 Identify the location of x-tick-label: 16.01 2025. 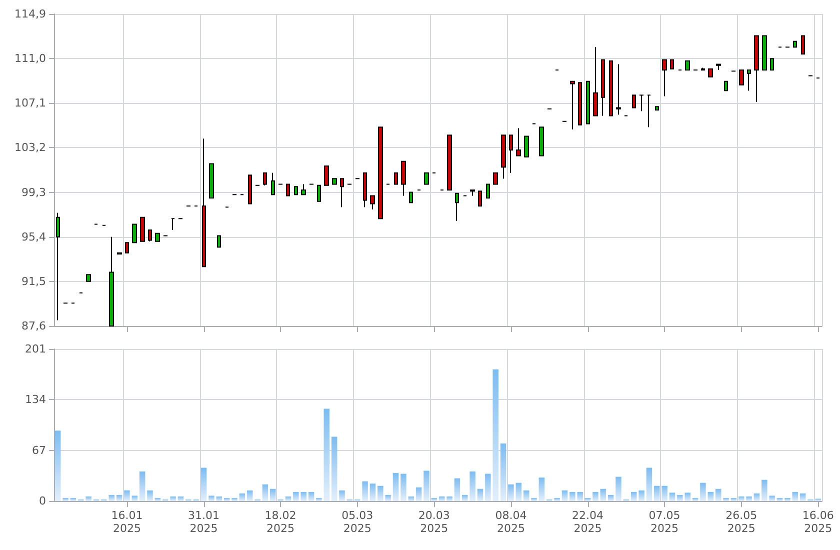
(127, 522).